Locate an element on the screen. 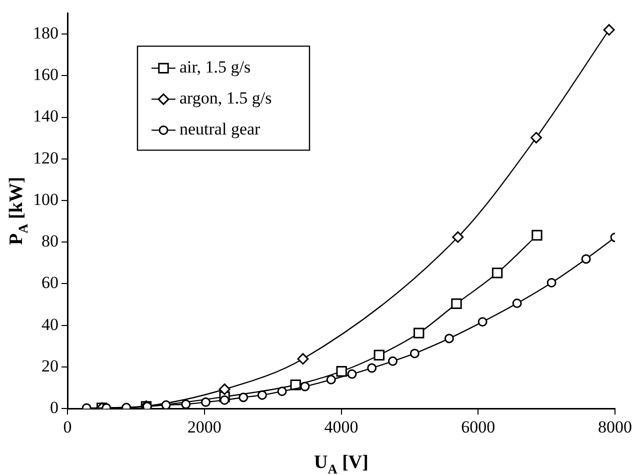  y-tick-label: 0 is located at coordinates (54, 408).